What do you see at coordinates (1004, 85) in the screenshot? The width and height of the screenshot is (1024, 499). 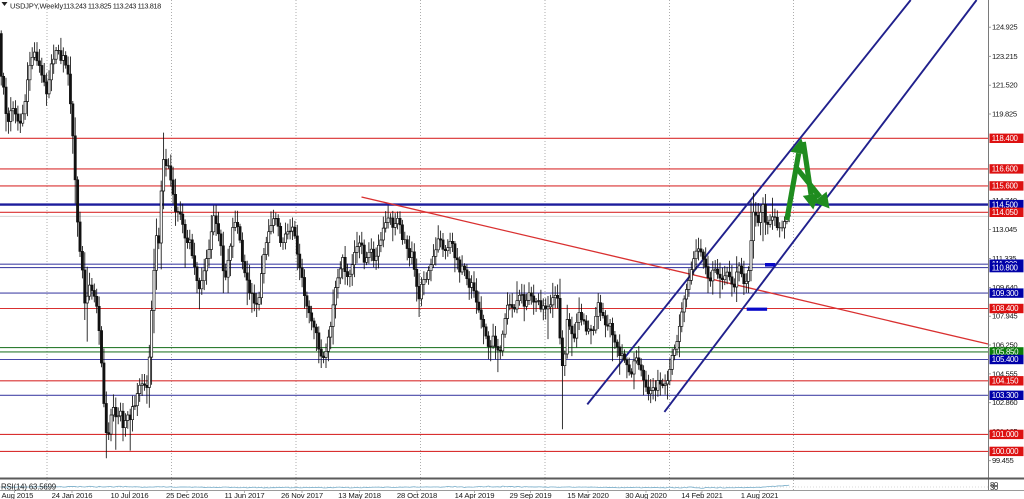 I see `svg-text: 121.520` at bounding box center [1004, 85].